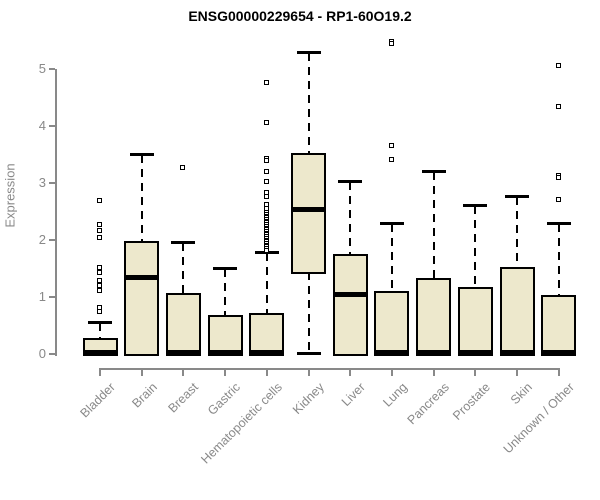 The image size is (600, 500). I want to click on y-tick-label: 3, so click(42, 182).